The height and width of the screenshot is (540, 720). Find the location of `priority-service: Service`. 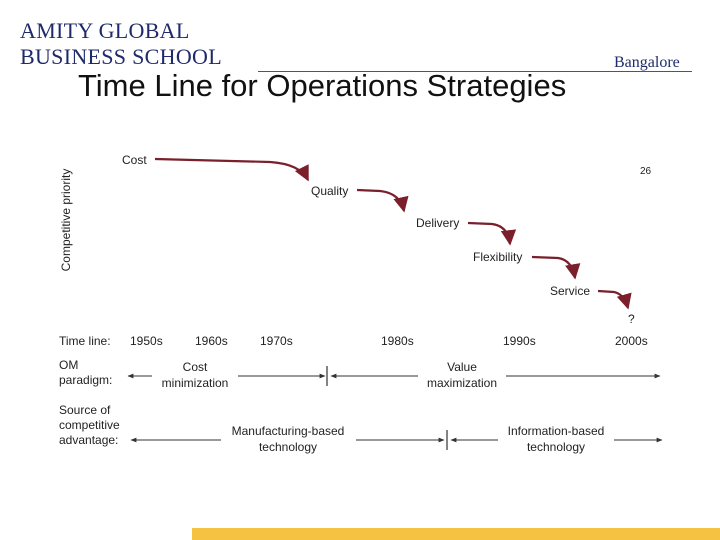

priority-service: Service is located at coordinates (570, 291).